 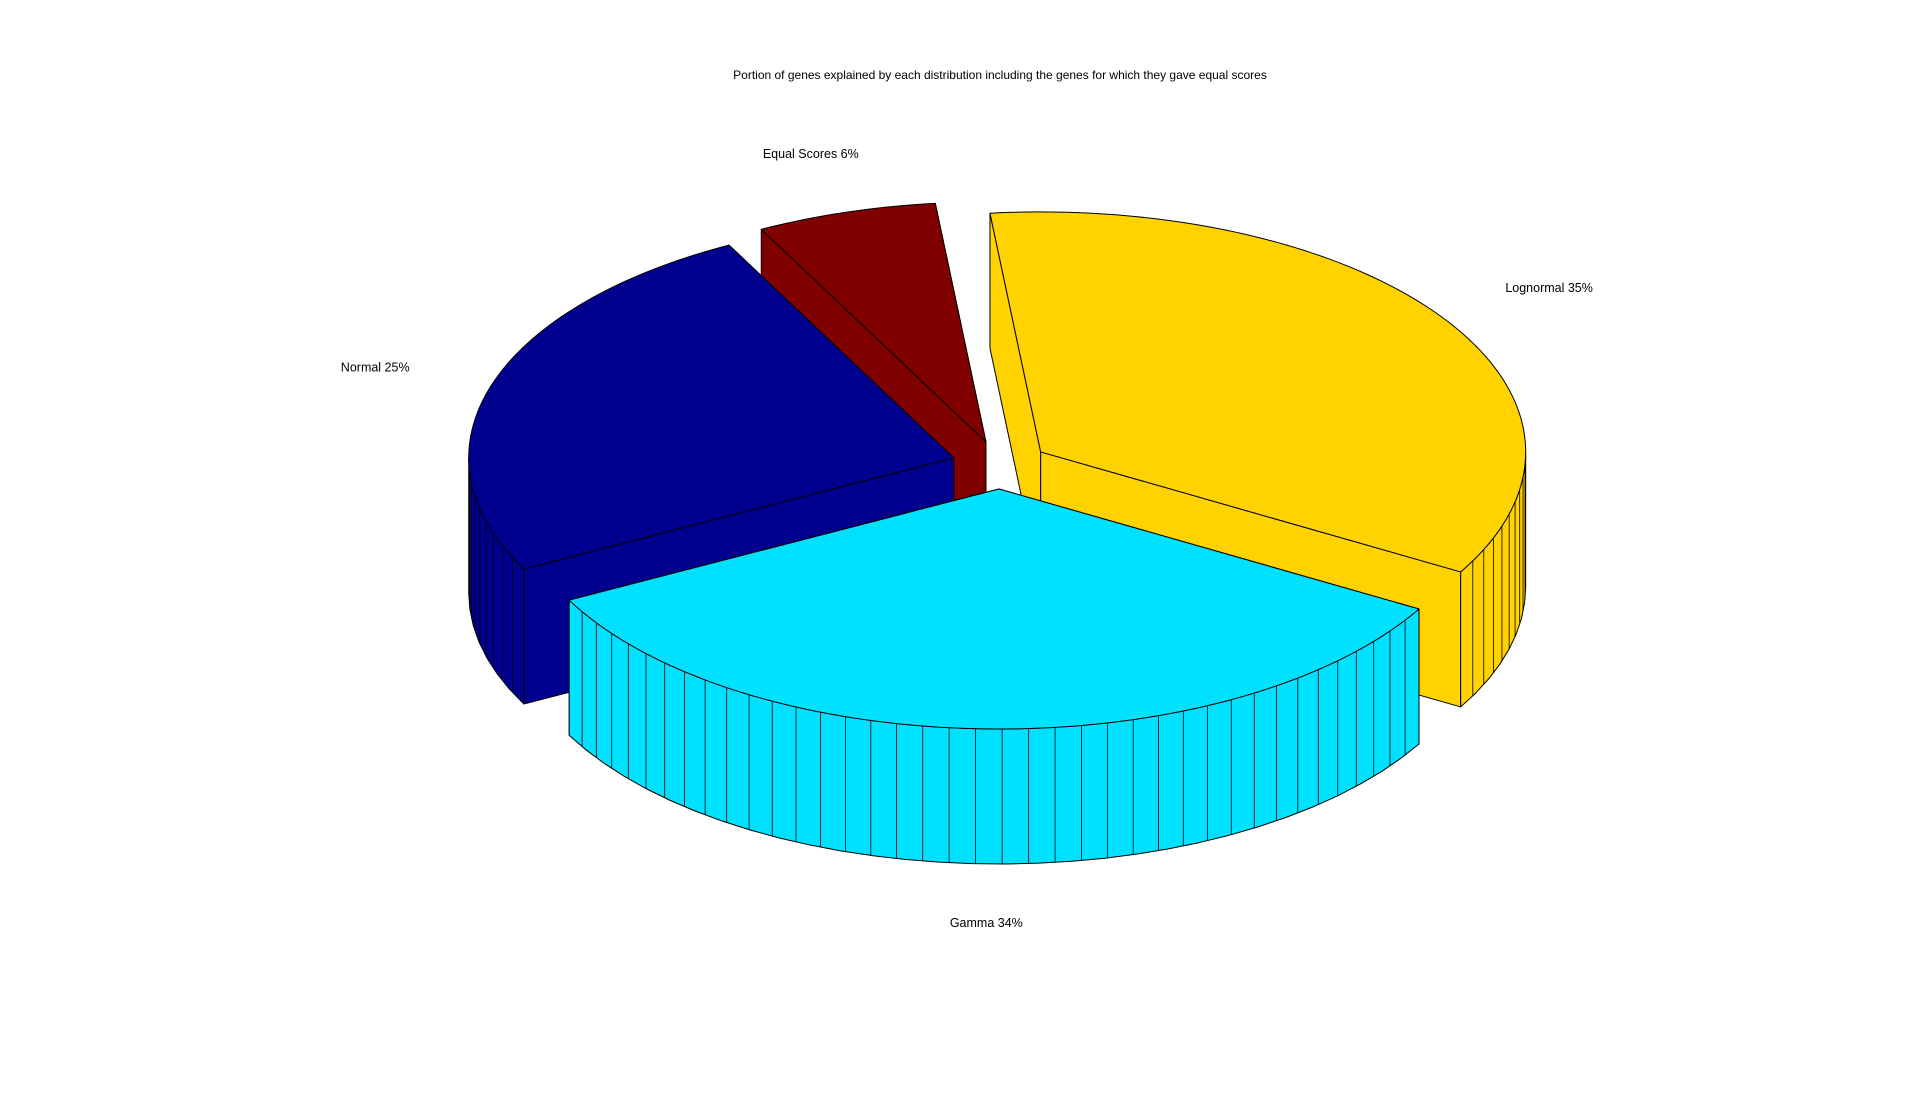 What do you see at coordinates (375, 367) in the screenshot?
I see `pie-slice-label-normal: Normal 25%` at bounding box center [375, 367].